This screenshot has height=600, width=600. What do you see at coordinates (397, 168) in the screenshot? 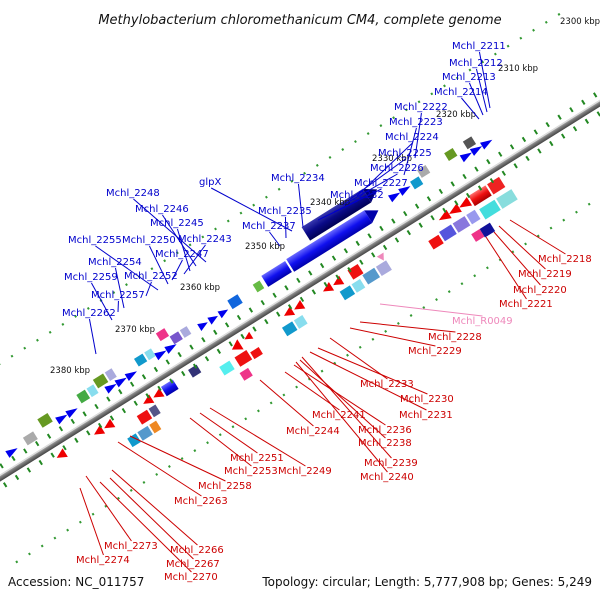
I see `gene-label: Mchl_2226` at bounding box center [397, 168].